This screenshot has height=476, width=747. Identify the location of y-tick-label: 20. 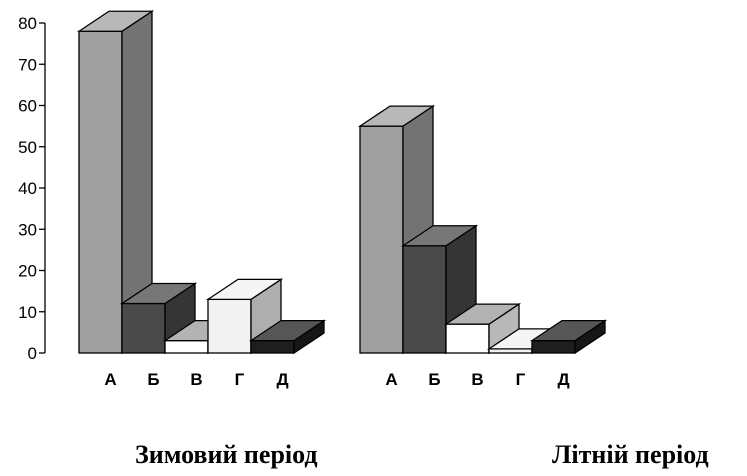
(27, 271).